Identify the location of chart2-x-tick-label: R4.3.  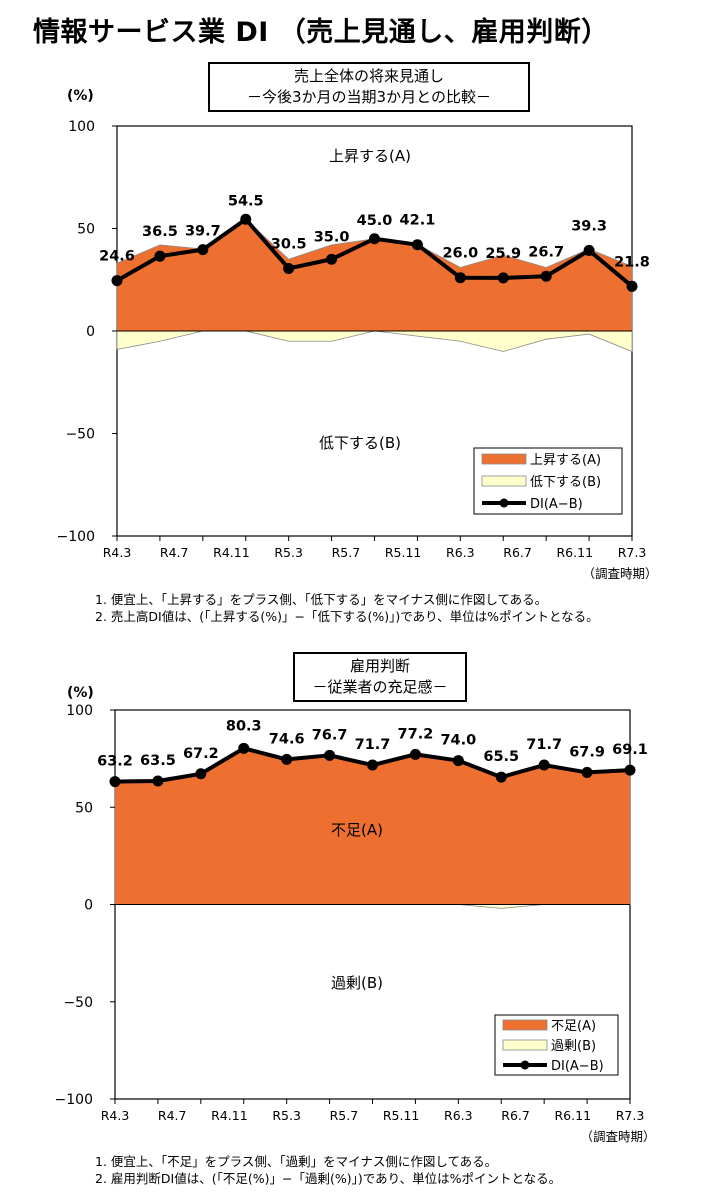
(115, 1115).